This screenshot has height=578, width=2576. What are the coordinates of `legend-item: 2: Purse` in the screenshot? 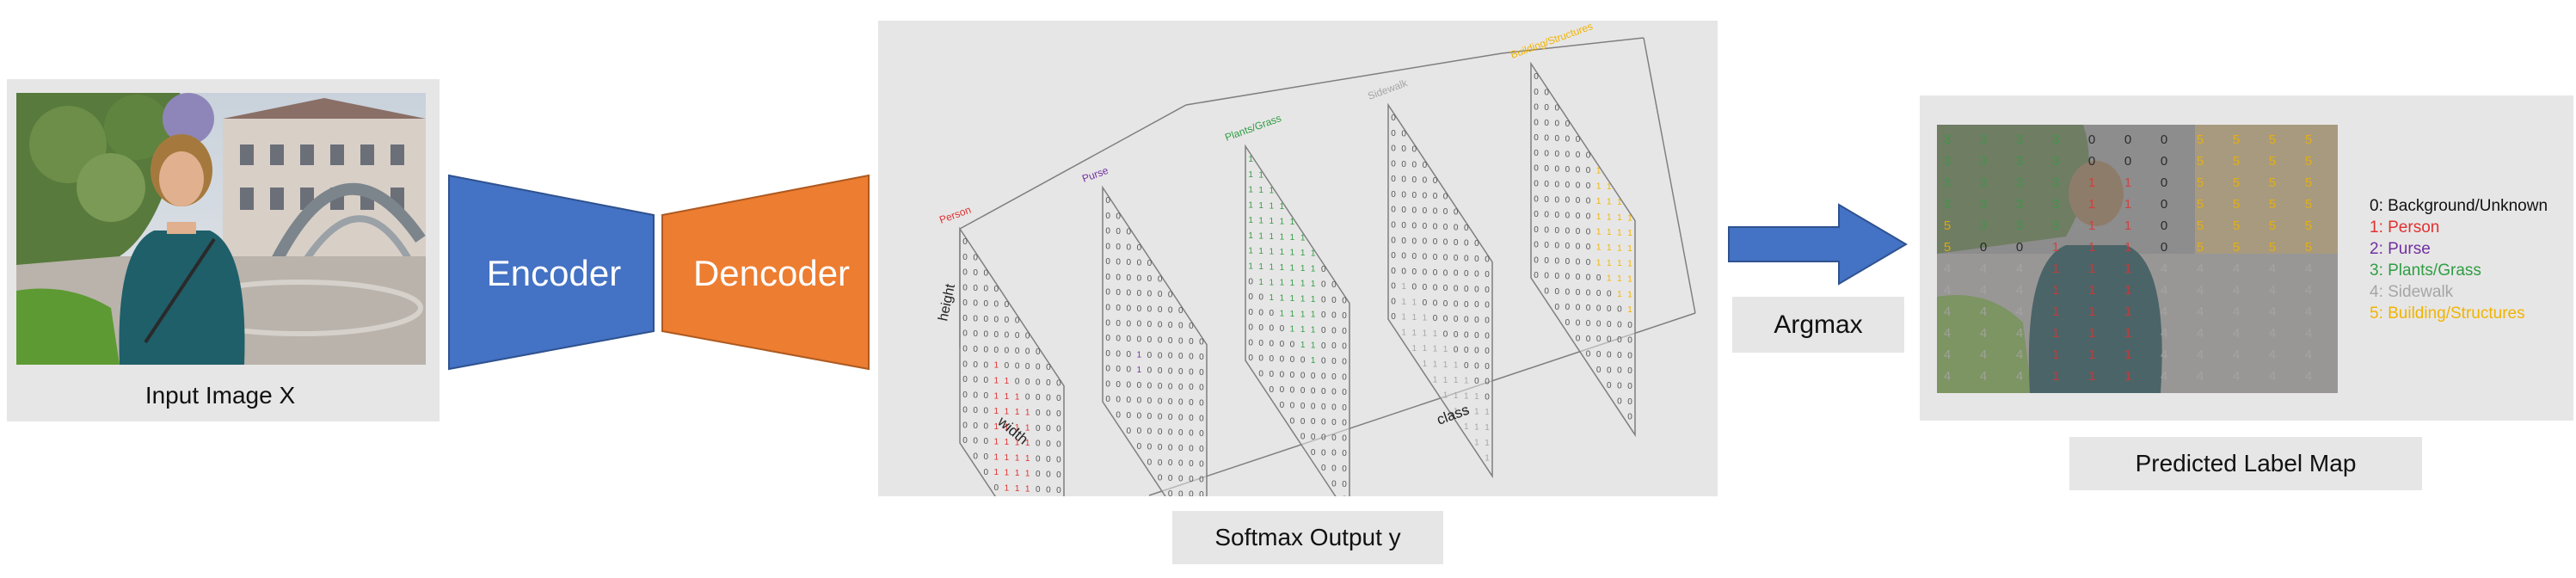 It's located at (2400, 249).